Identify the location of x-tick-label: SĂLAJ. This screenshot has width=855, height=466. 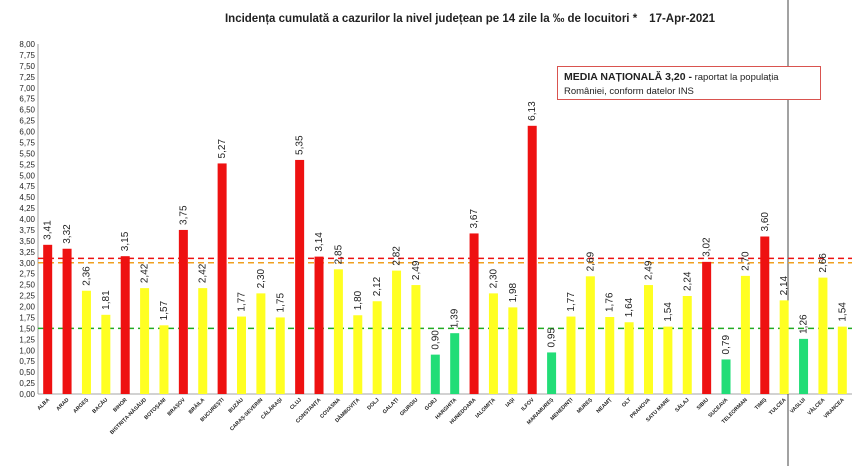
(681, 404).